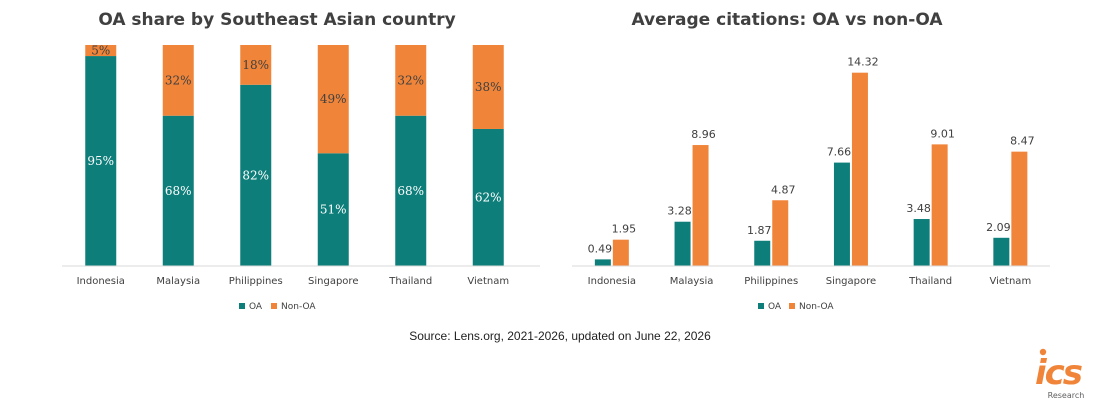  What do you see at coordinates (620, 252) in the screenshot?
I see `citations-bar-non-oa-indonesia` at bounding box center [620, 252].